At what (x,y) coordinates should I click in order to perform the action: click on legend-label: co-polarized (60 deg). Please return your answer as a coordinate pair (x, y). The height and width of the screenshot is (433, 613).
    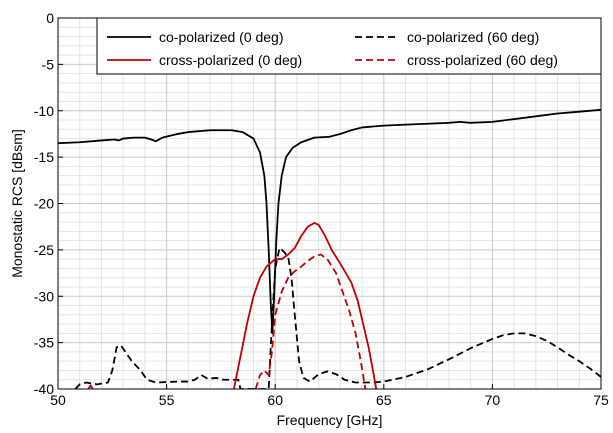
    Looking at the image, I should click on (473, 37).